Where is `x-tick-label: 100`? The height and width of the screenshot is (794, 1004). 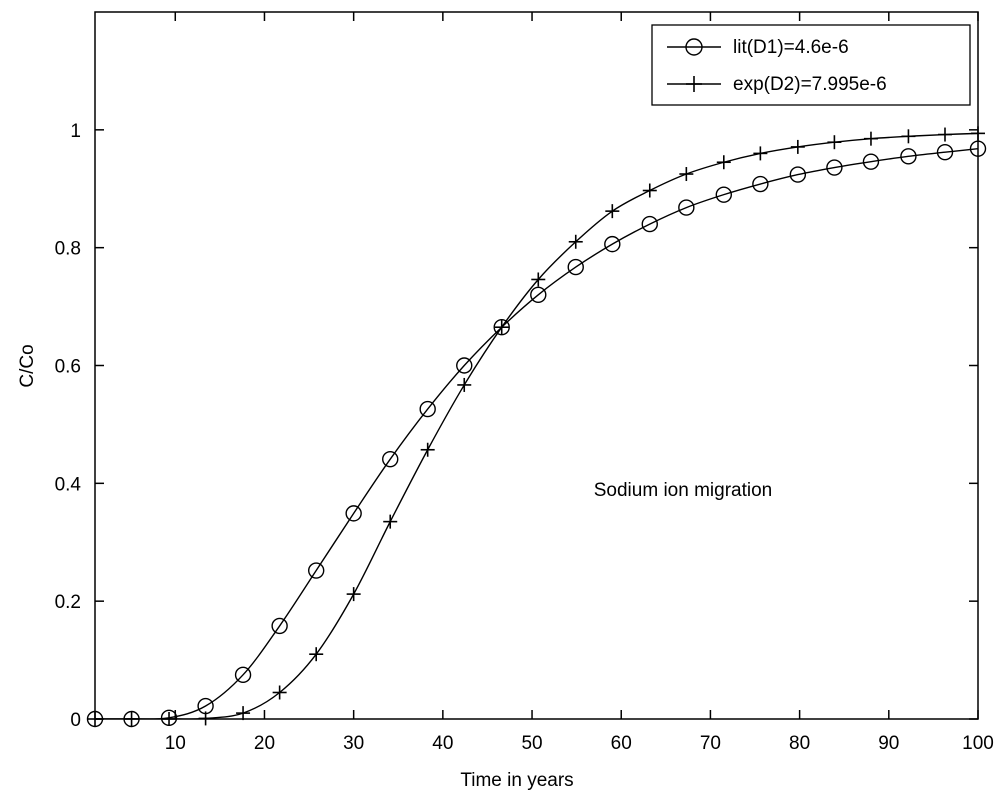
x-tick-label: 100 is located at coordinates (978, 743).